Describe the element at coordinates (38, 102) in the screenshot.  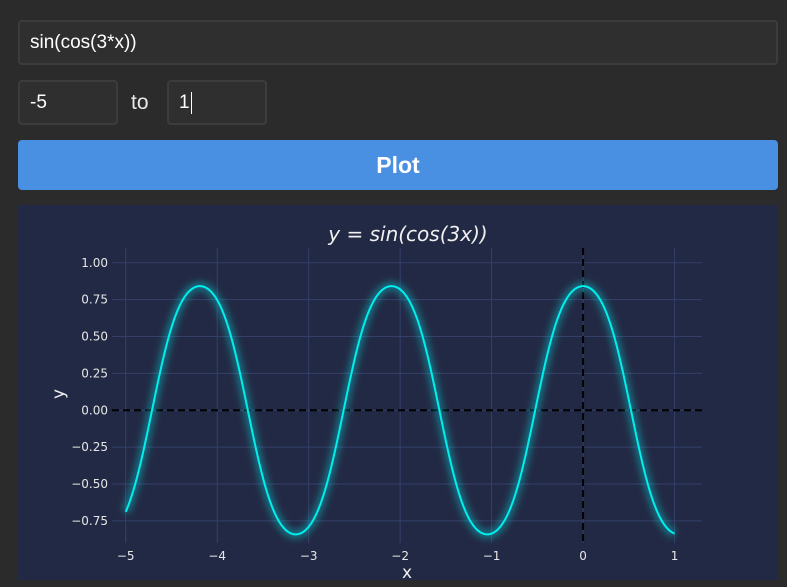
I see `range-from-value: -5` at that location.